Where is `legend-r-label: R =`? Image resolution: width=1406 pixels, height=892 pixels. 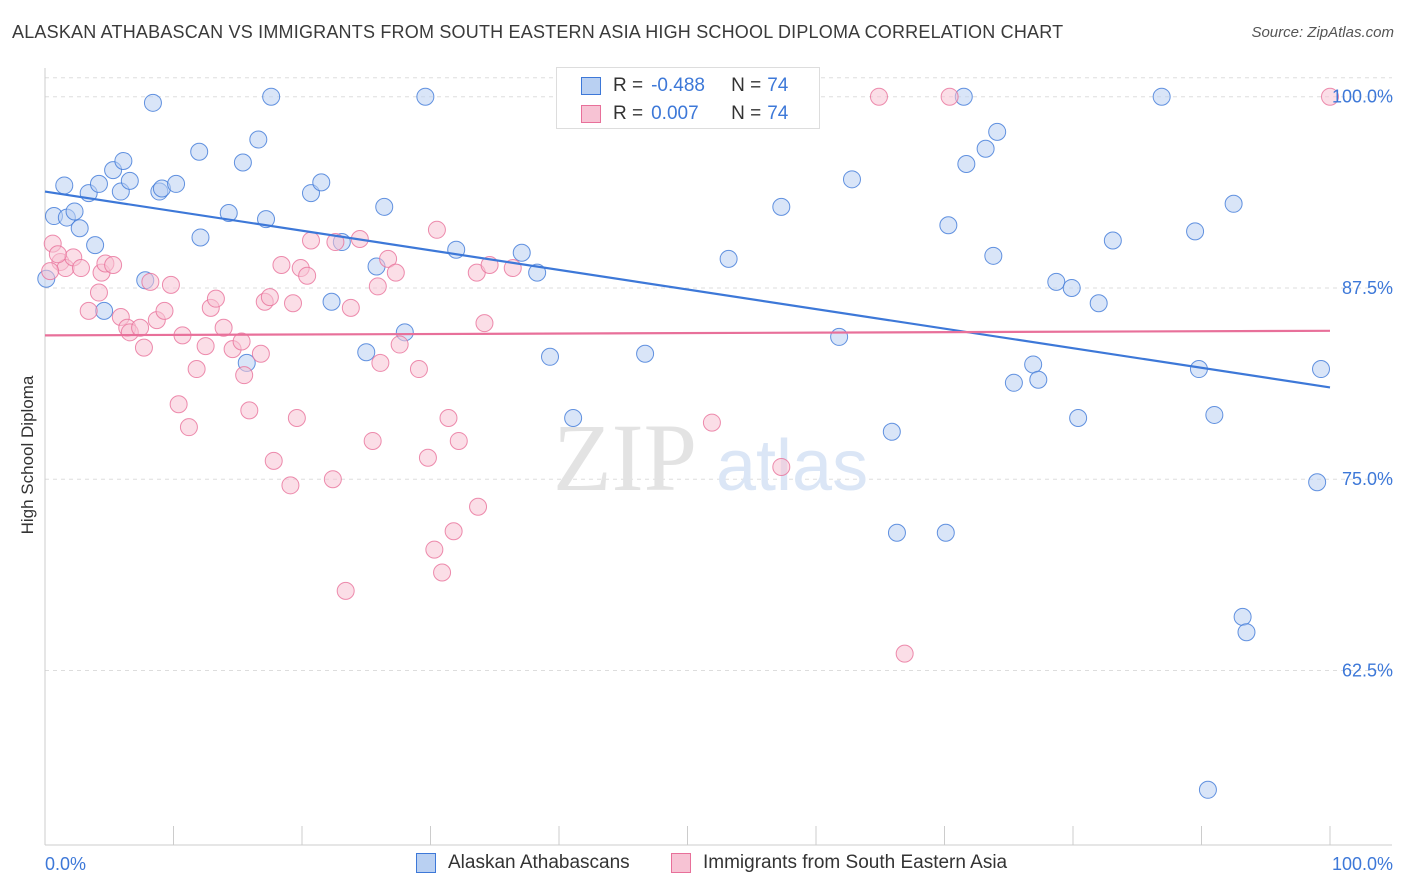 legend-r-label: R = is located at coordinates (628, 113).